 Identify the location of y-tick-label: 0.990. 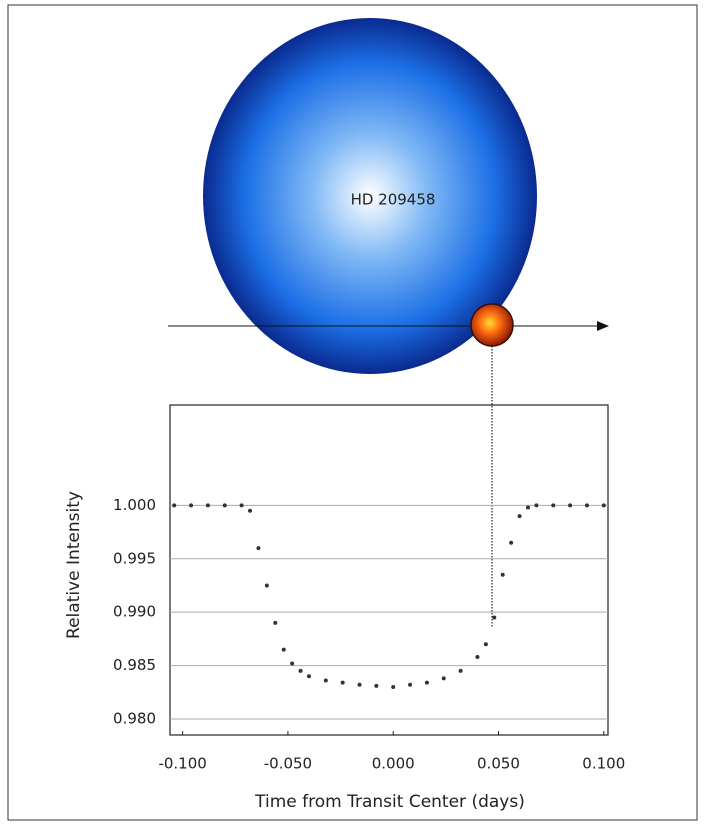
(134, 612).